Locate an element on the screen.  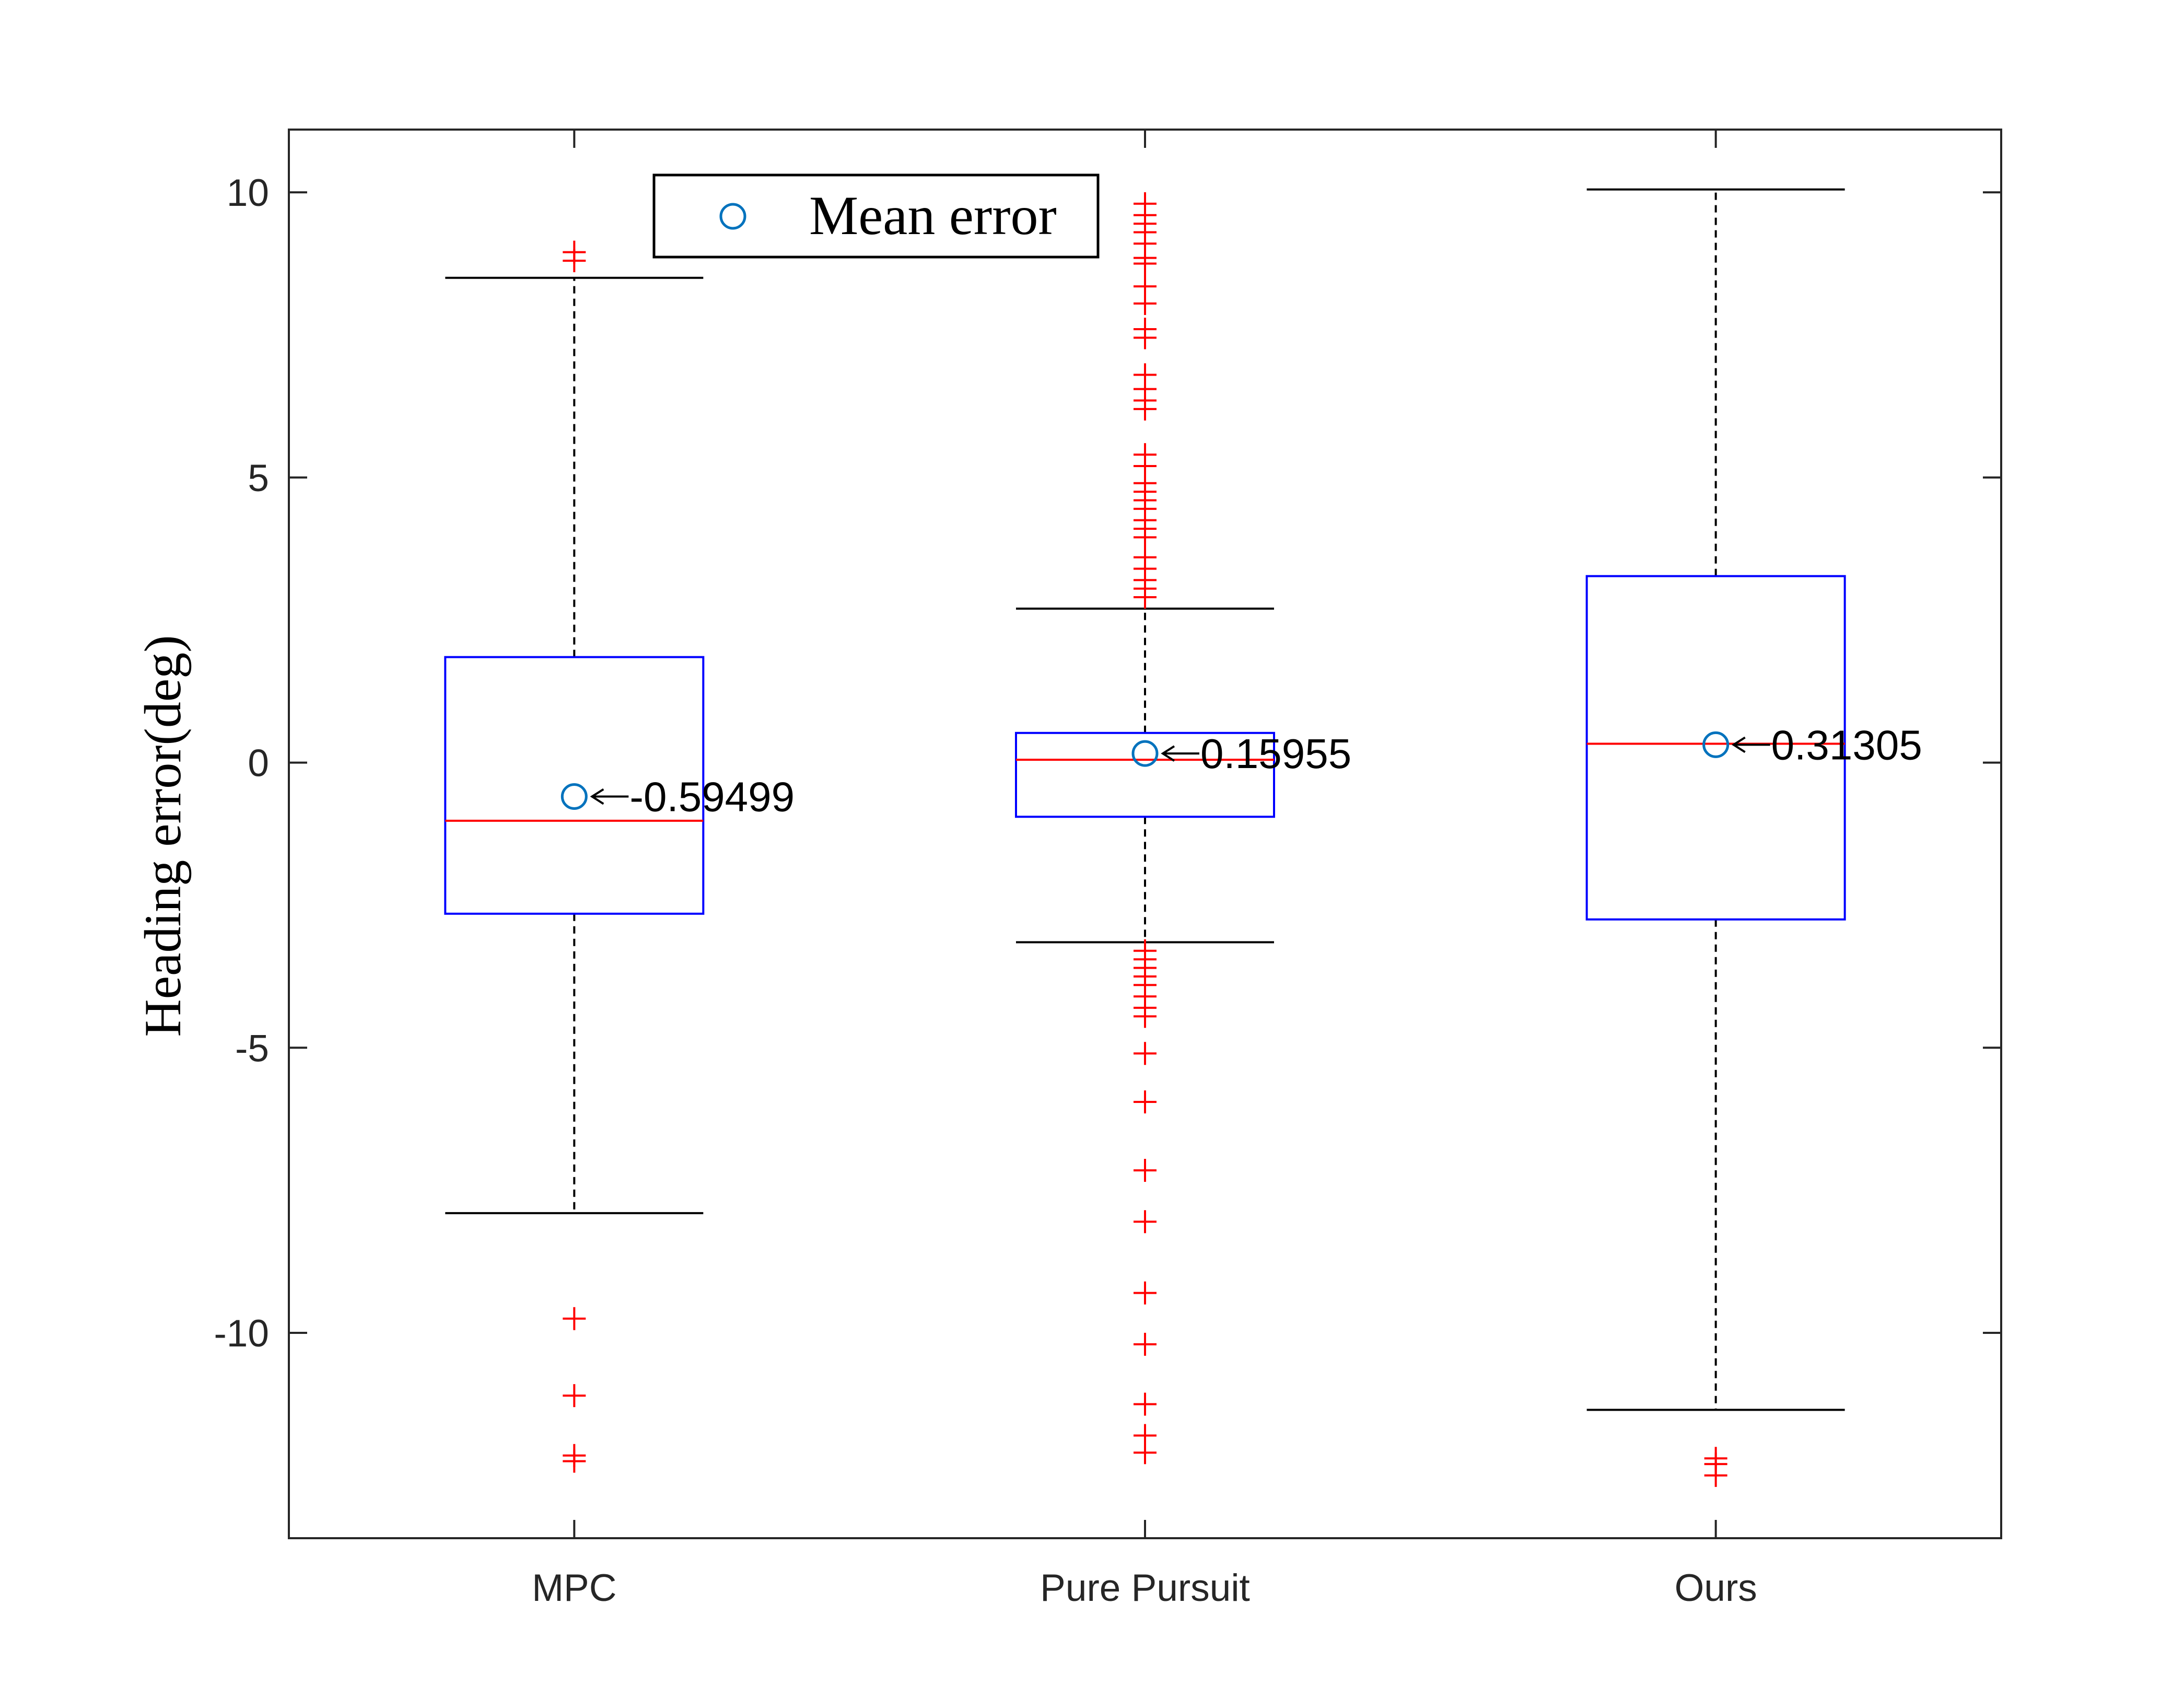
x-tick-label: Pure Pursuit is located at coordinates (1145, 1588).